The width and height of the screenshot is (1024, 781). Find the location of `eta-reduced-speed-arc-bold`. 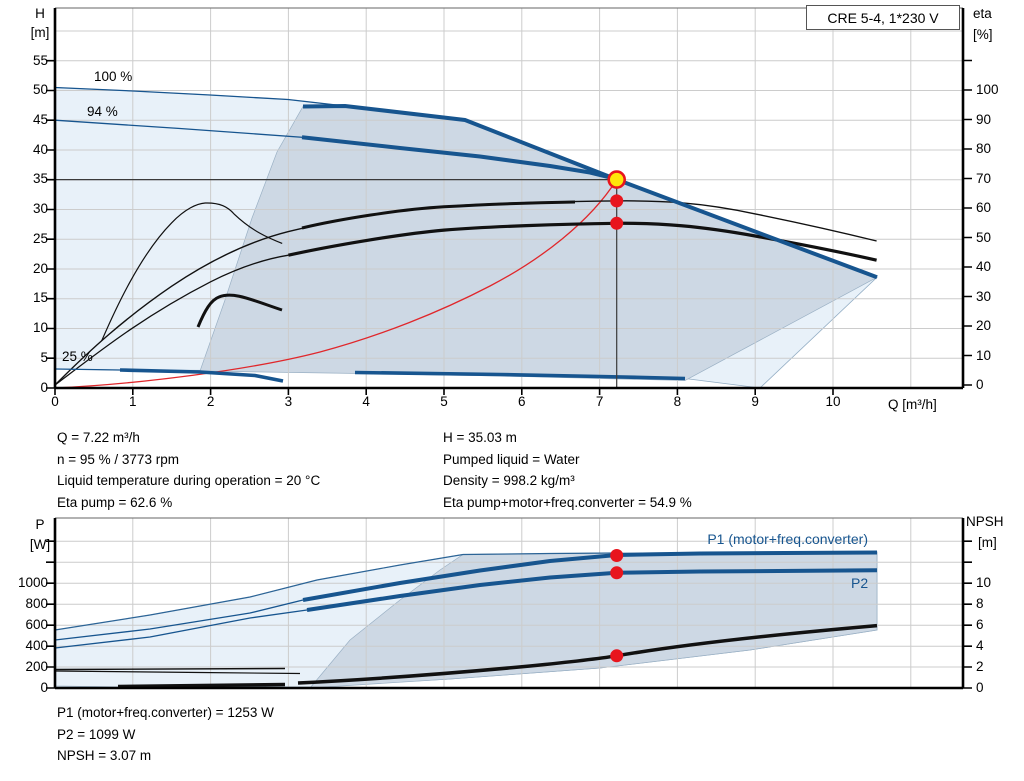

eta-reduced-speed-arc-bold is located at coordinates (239, 310).